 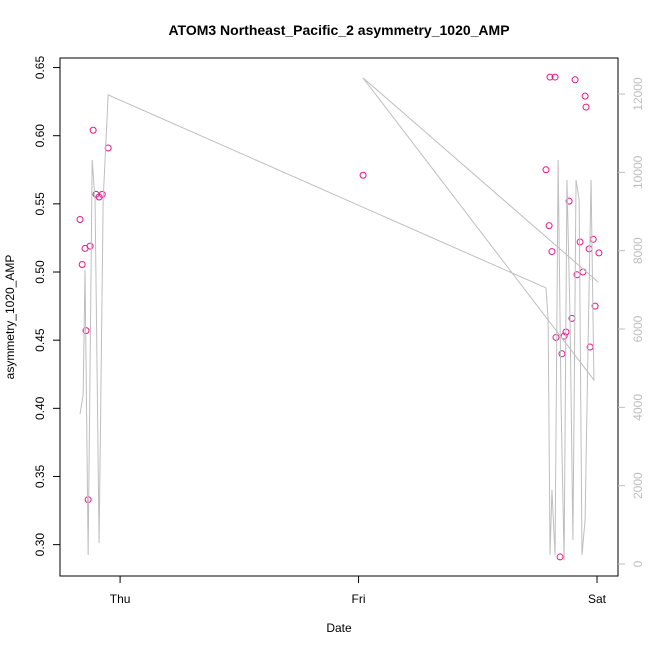 What do you see at coordinates (120, 599) in the screenshot?
I see `x-tick-label: Thu` at bounding box center [120, 599].